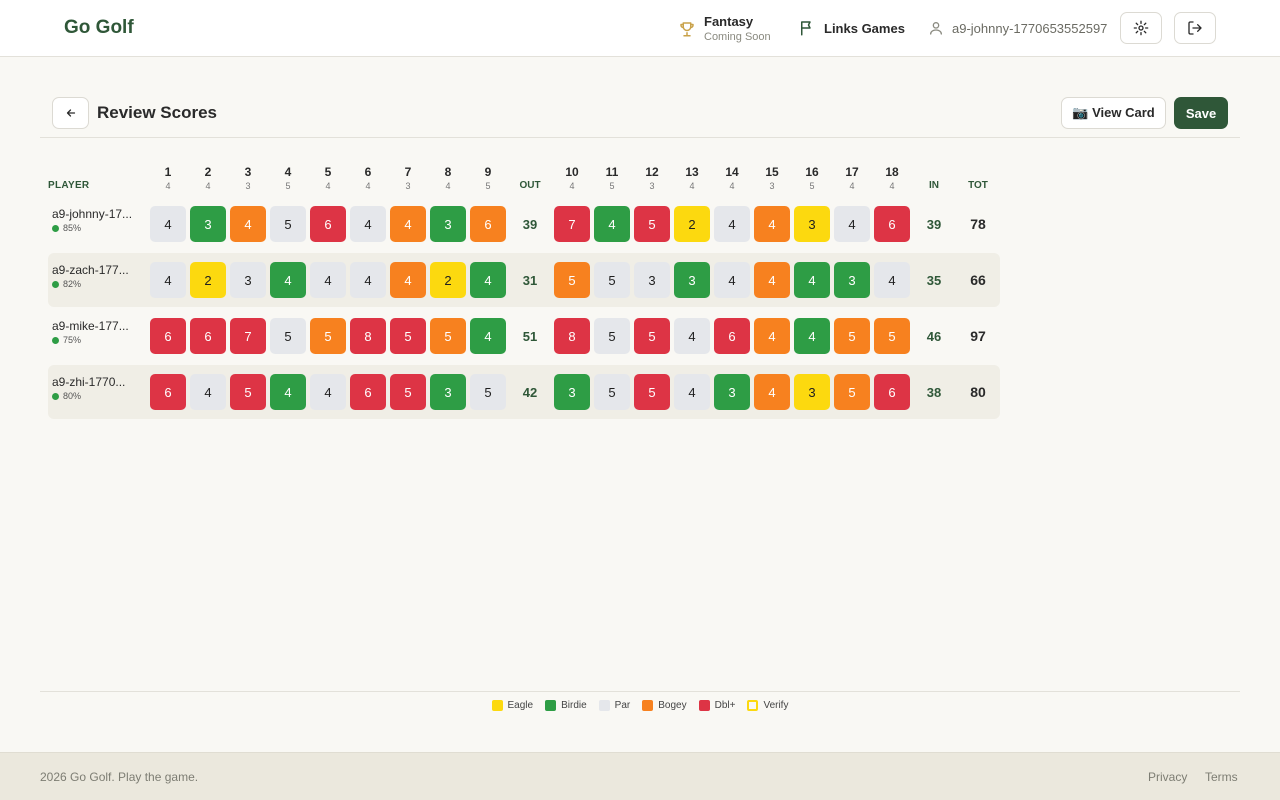 The width and height of the screenshot is (1280, 800). Describe the element at coordinates (724, 29) in the screenshot. I see `nav-fantasy: Fantasy Coming Soon` at that location.